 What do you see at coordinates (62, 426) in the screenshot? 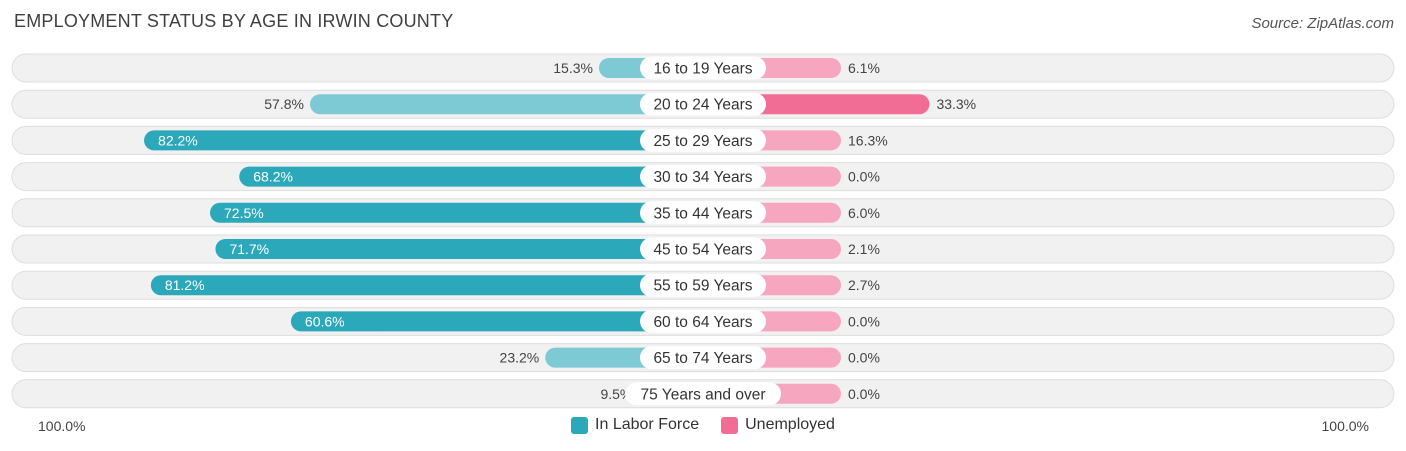
I see `axis-left-label: 100.0%` at bounding box center [62, 426].